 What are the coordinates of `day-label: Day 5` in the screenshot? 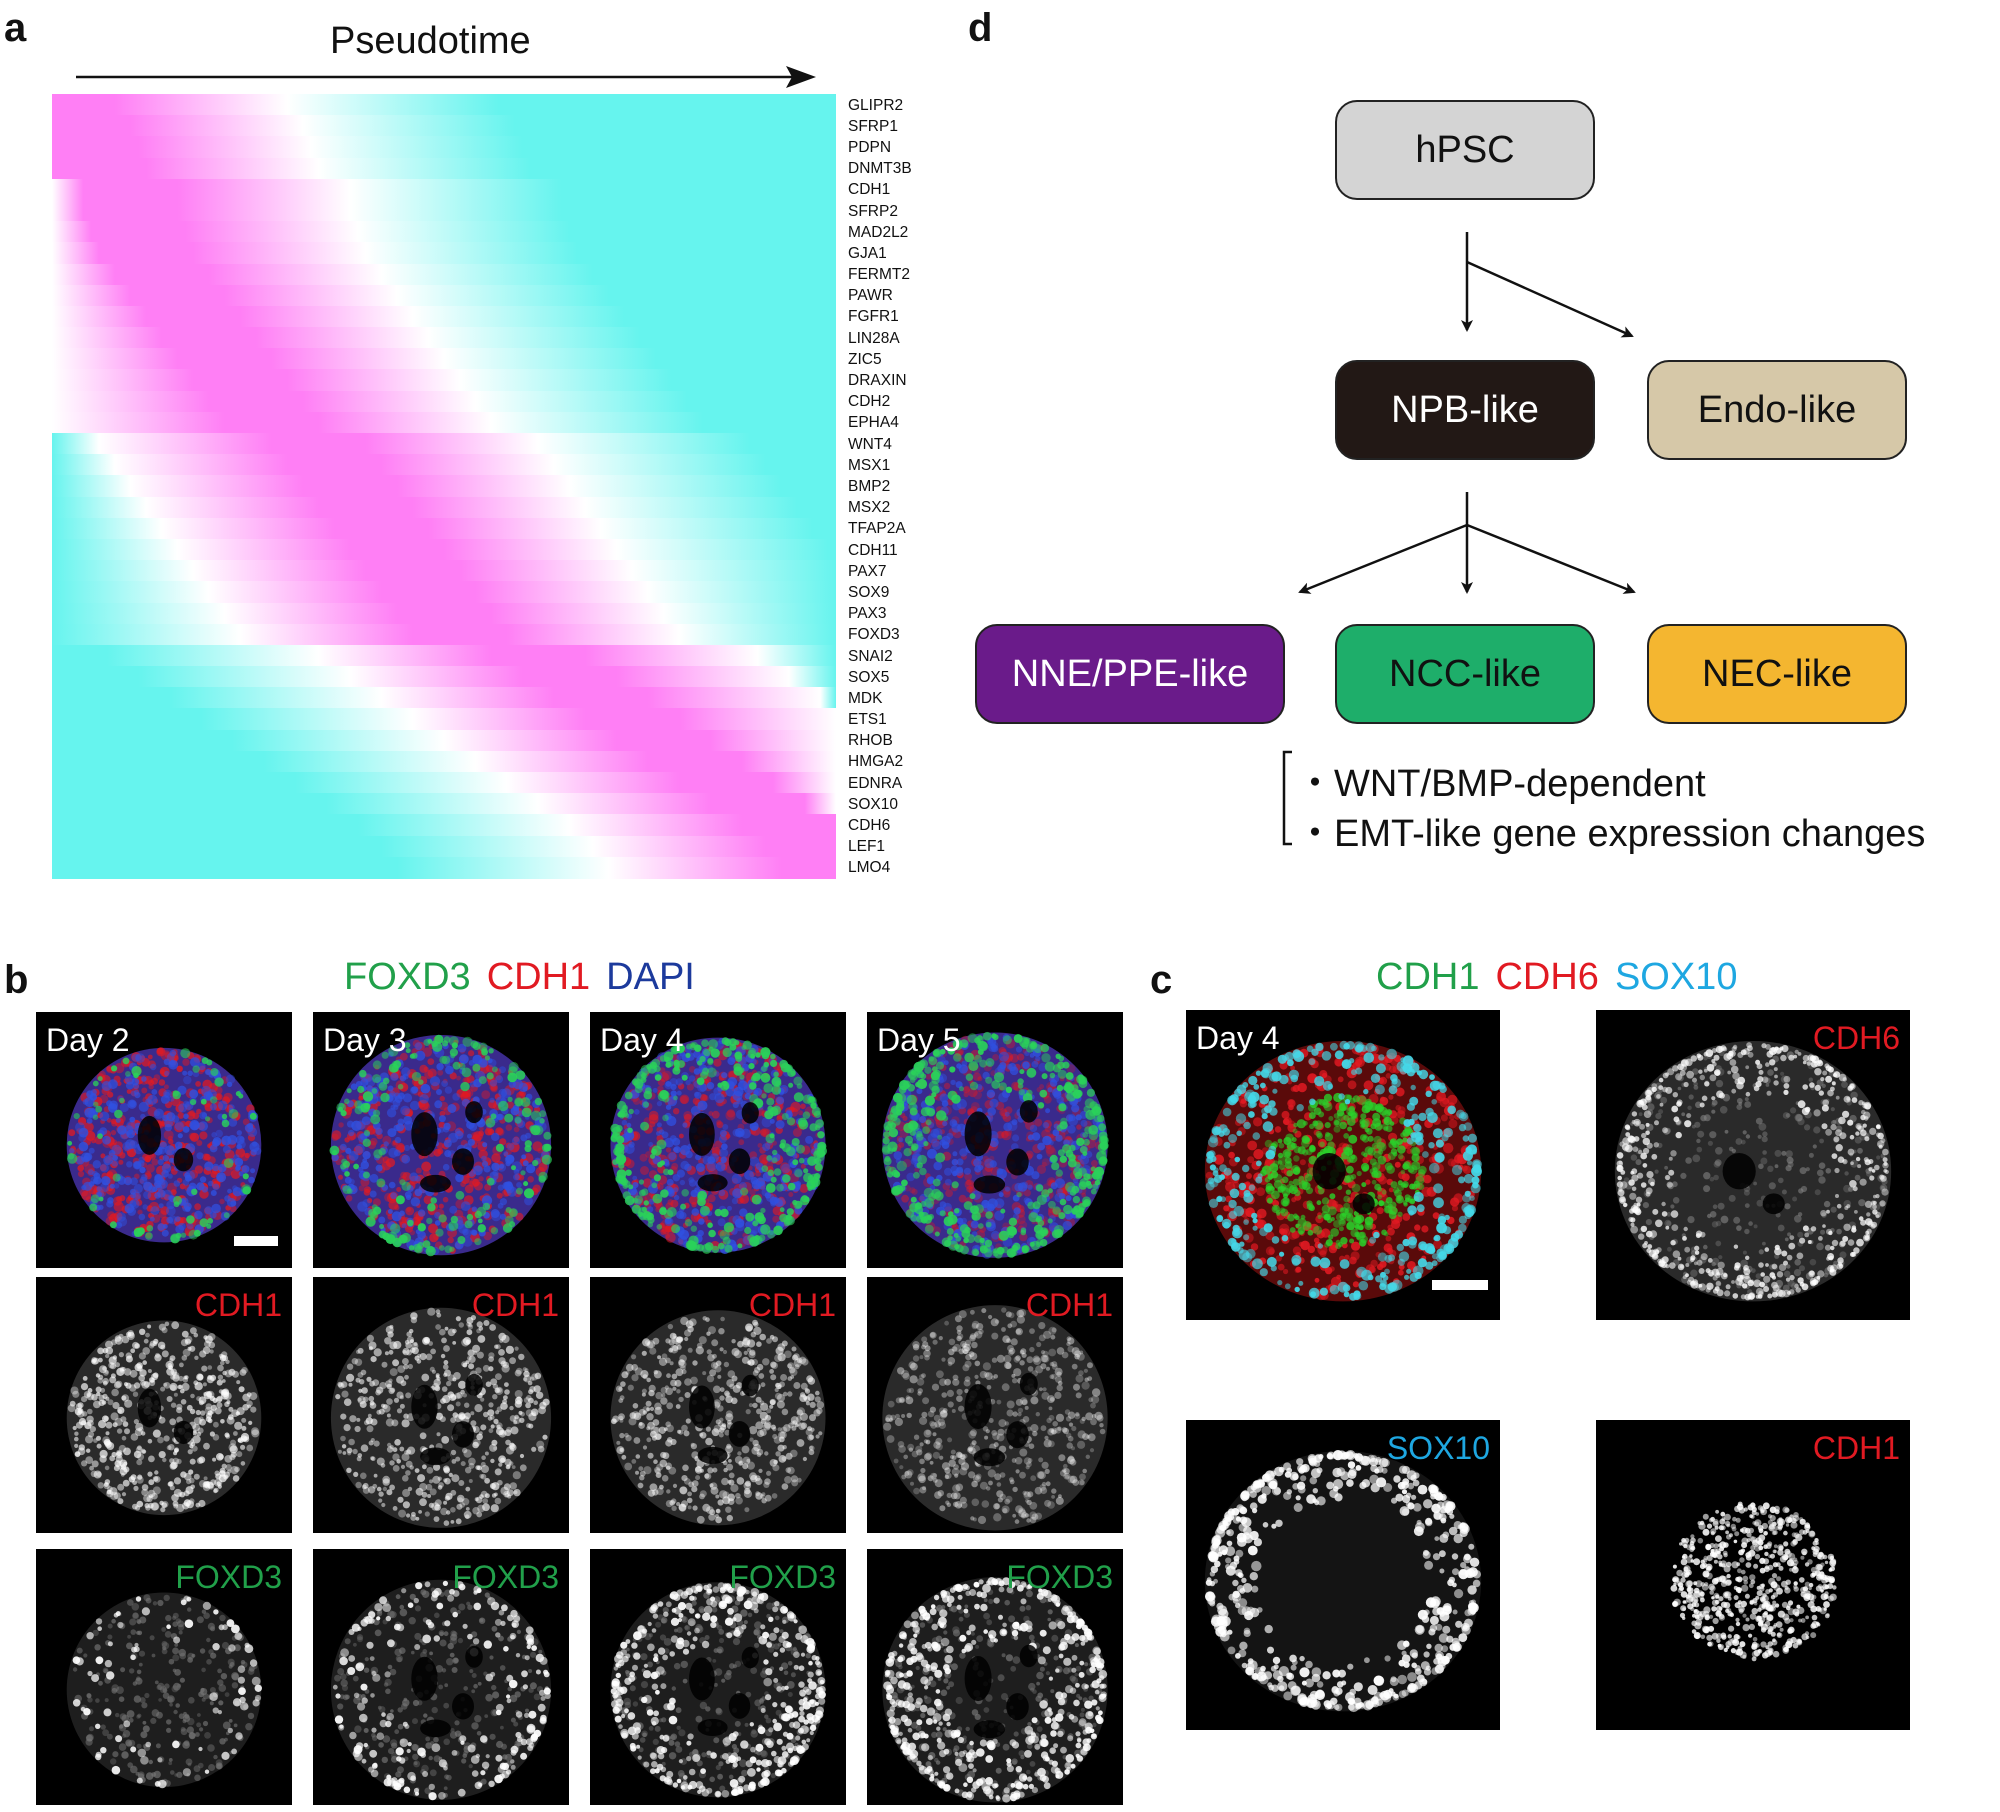 It's located at (919, 1040).